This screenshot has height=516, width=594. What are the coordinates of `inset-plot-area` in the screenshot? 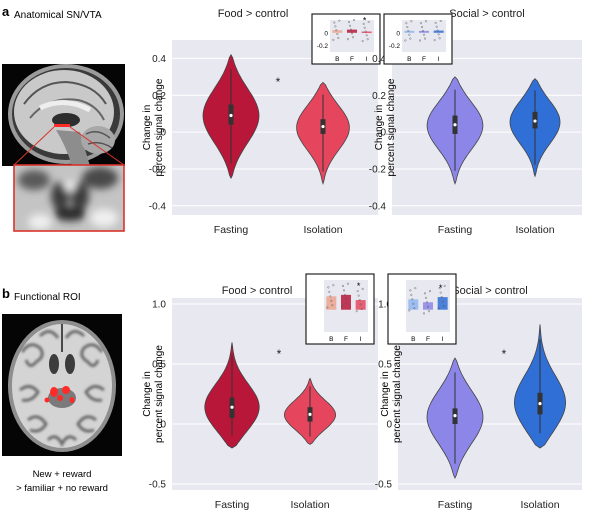 It's located at (424, 36).